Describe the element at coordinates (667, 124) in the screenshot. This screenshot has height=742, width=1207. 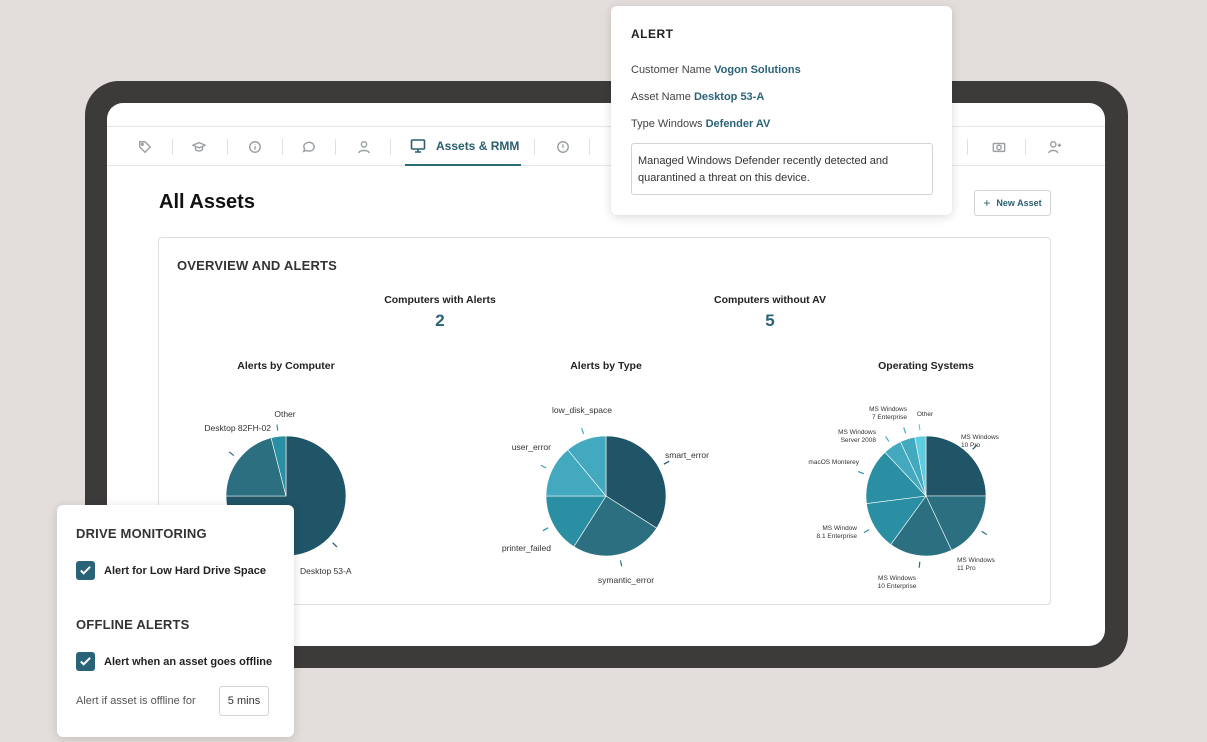
I see `alert-type-label: Type Windows` at that location.